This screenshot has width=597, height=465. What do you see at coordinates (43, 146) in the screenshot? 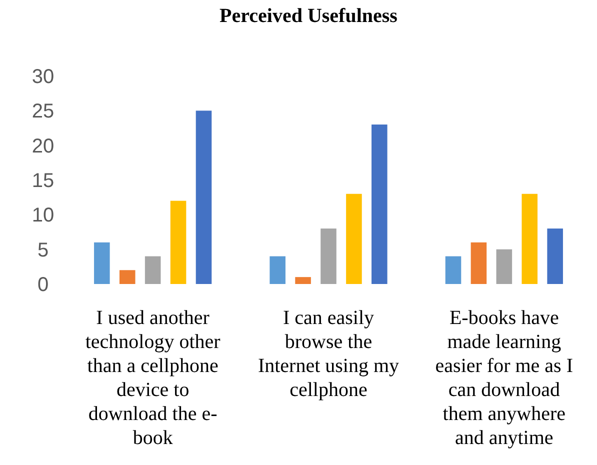
I see `y-tick-label: 20` at bounding box center [43, 146].